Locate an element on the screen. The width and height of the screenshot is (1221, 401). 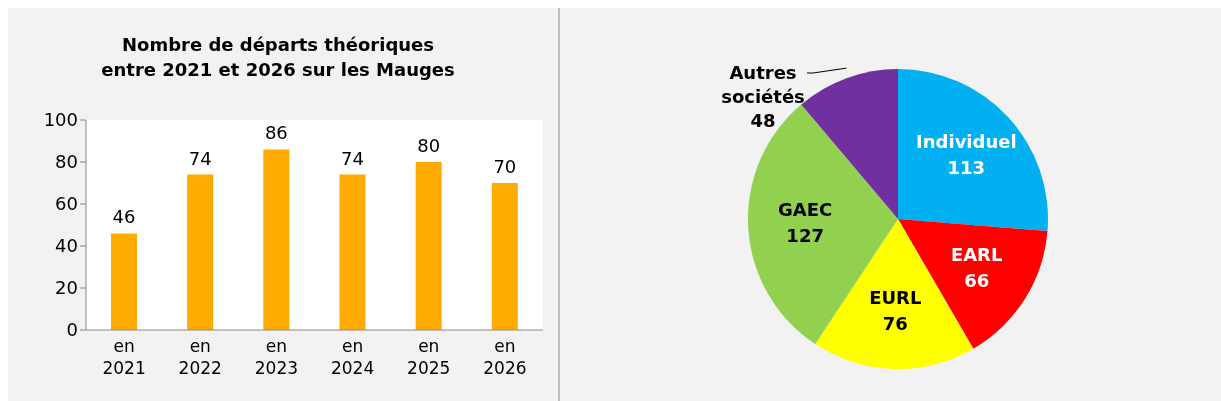
x-tick-label: en 2023 is located at coordinates (276, 357).